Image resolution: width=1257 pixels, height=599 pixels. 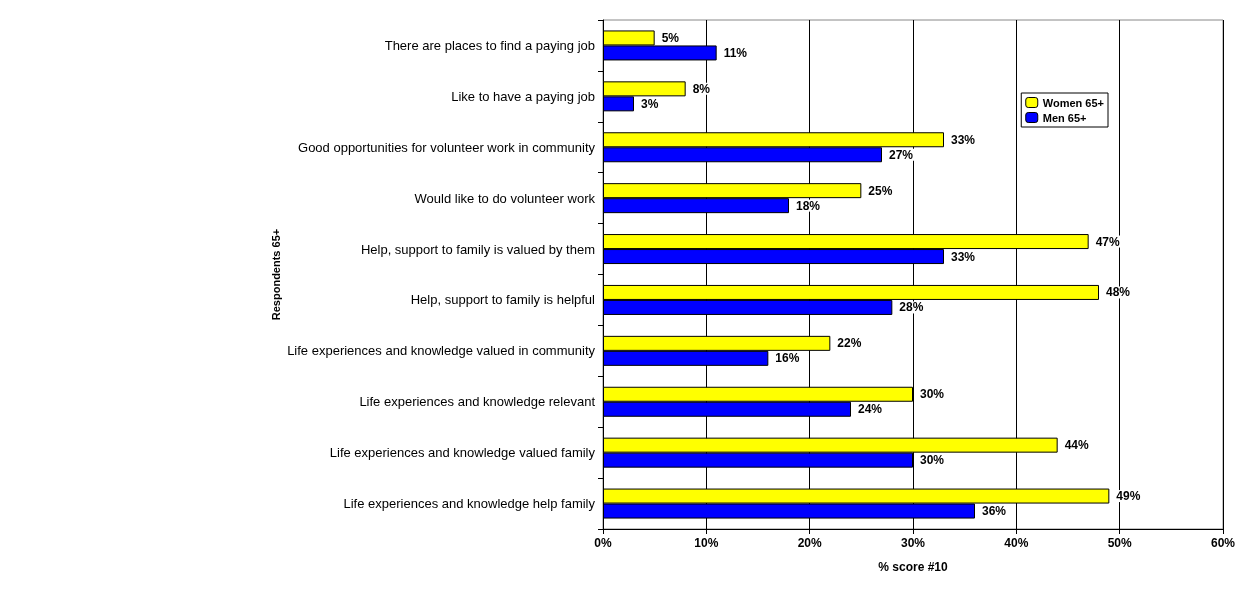 What do you see at coordinates (880, 190) in the screenshot?
I see `data-label: 25%` at bounding box center [880, 190].